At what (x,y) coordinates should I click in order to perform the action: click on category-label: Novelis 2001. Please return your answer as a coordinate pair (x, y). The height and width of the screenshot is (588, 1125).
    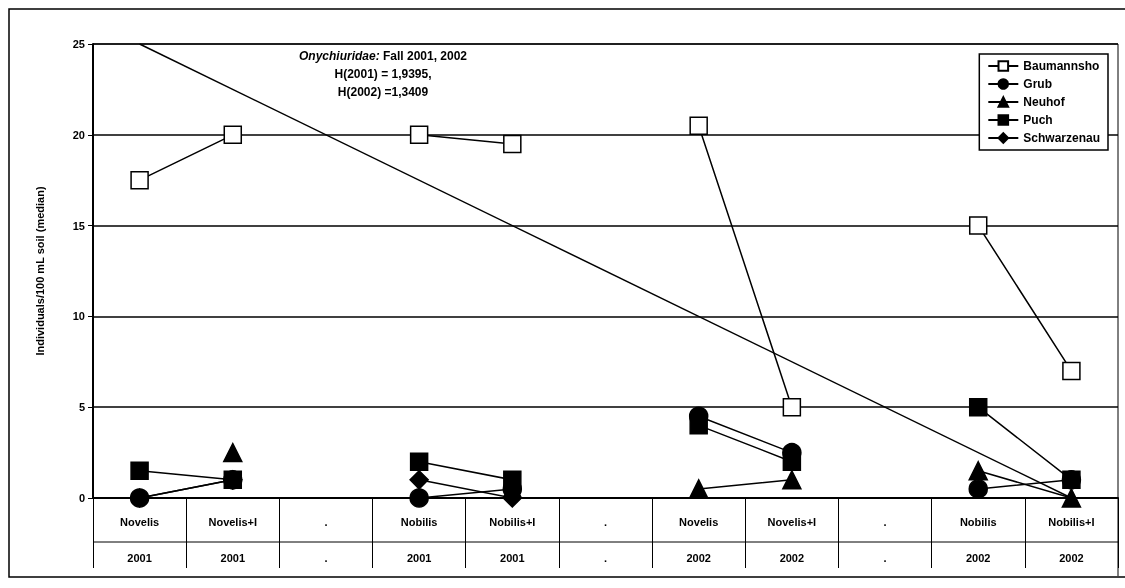
    Looking at the image, I should click on (140, 540).